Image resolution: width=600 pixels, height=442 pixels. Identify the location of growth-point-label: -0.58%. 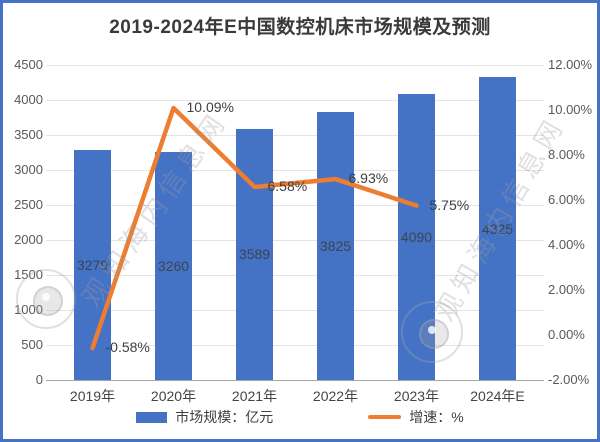
(127, 347).